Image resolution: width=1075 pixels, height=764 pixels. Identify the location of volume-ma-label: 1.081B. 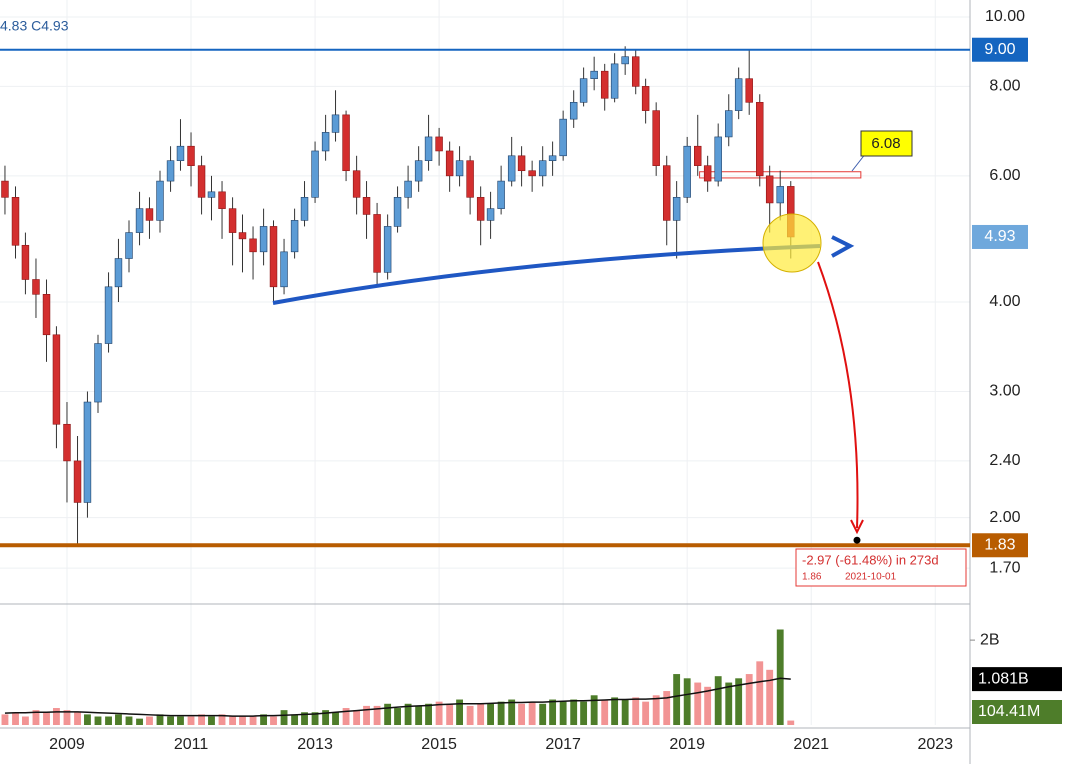
(1003, 678).